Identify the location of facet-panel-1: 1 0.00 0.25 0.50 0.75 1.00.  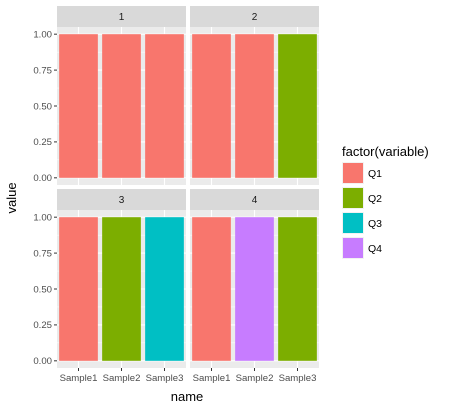
(109, 95).